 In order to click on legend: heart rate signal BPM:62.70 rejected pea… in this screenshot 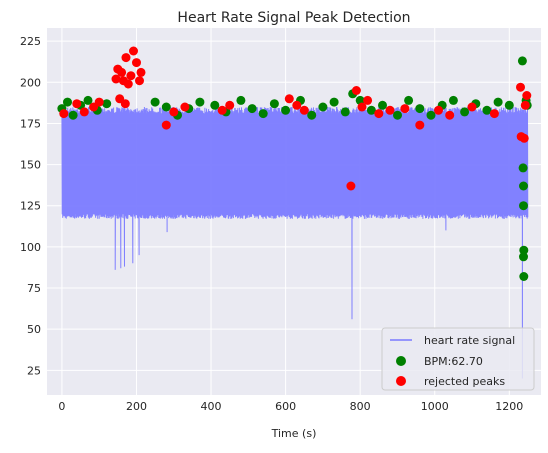, I will do `click(458, 359)`.